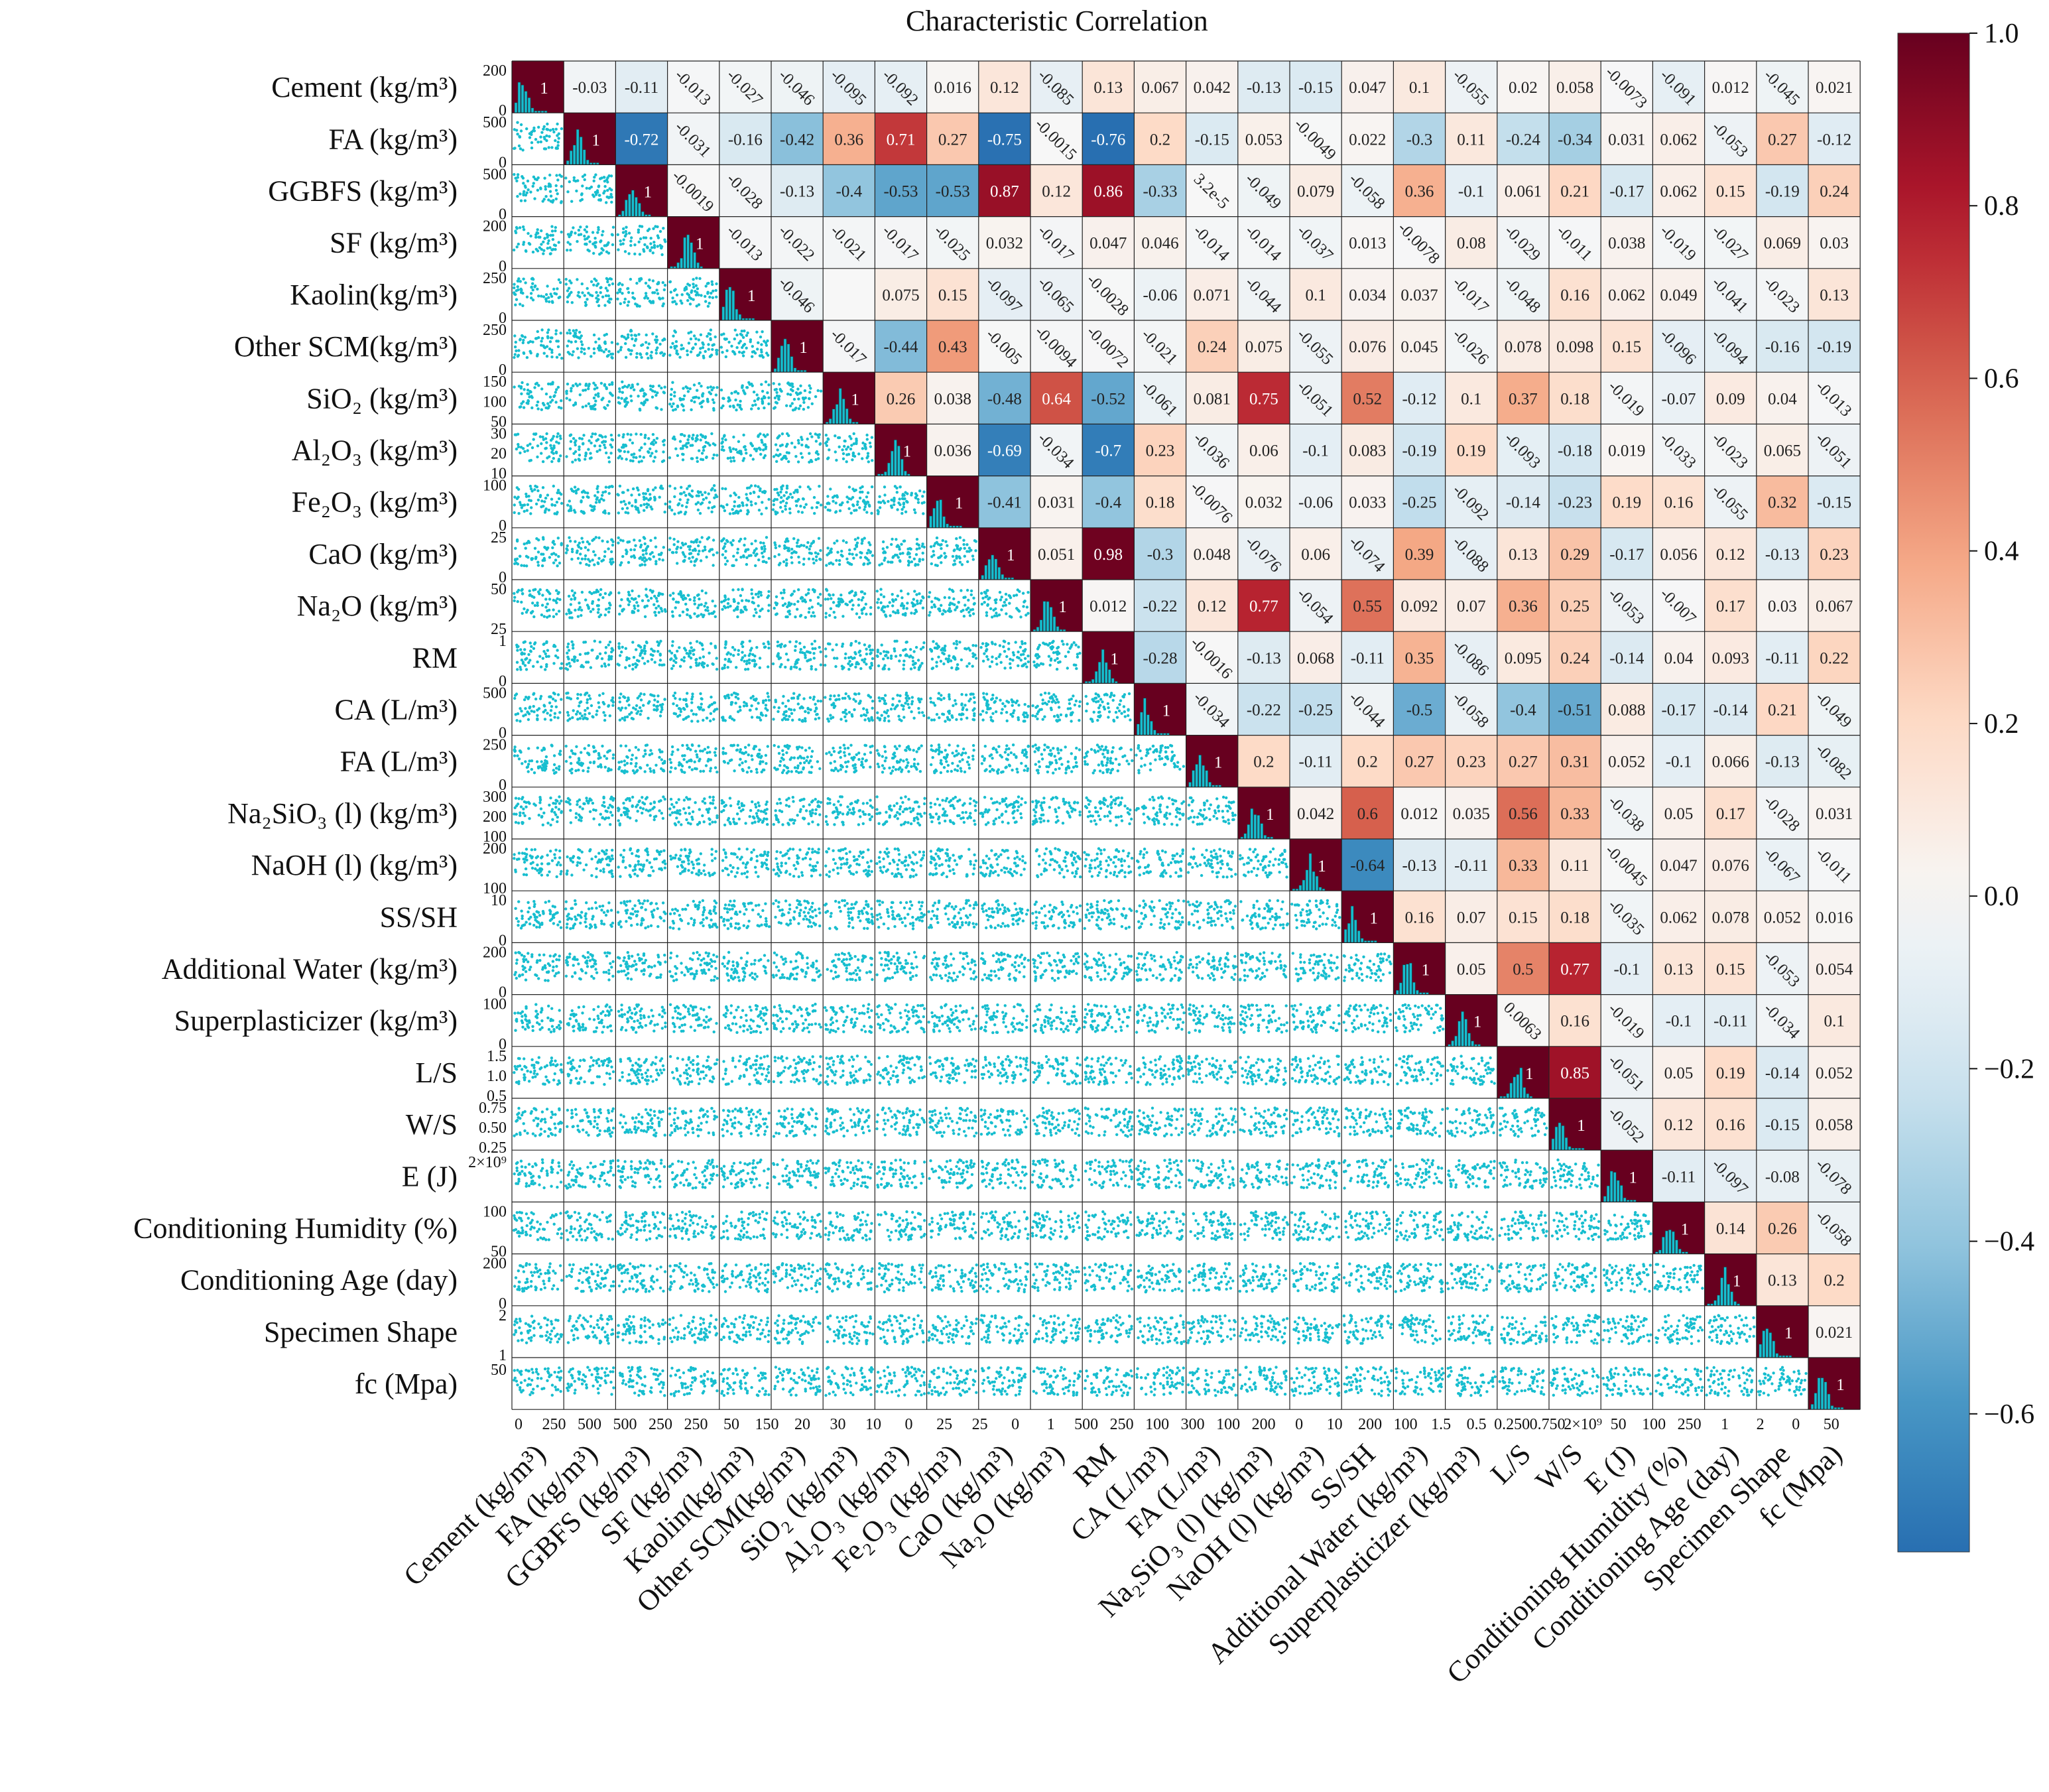  I want to click on chart-title: Characteristic Correlation, so click(1057, 21).